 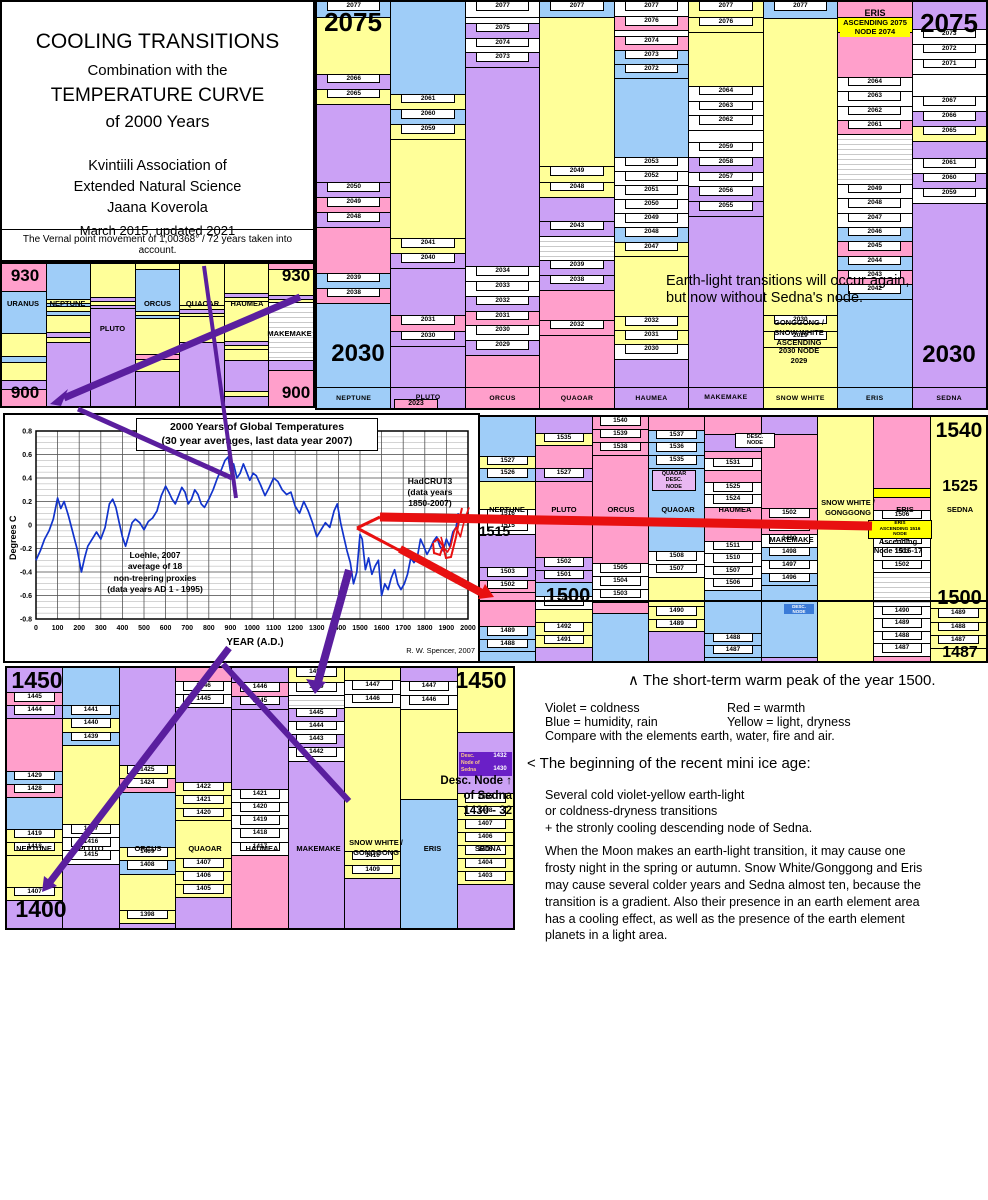 I want to click on svg-text: 1800, so click(x=425, y=628).